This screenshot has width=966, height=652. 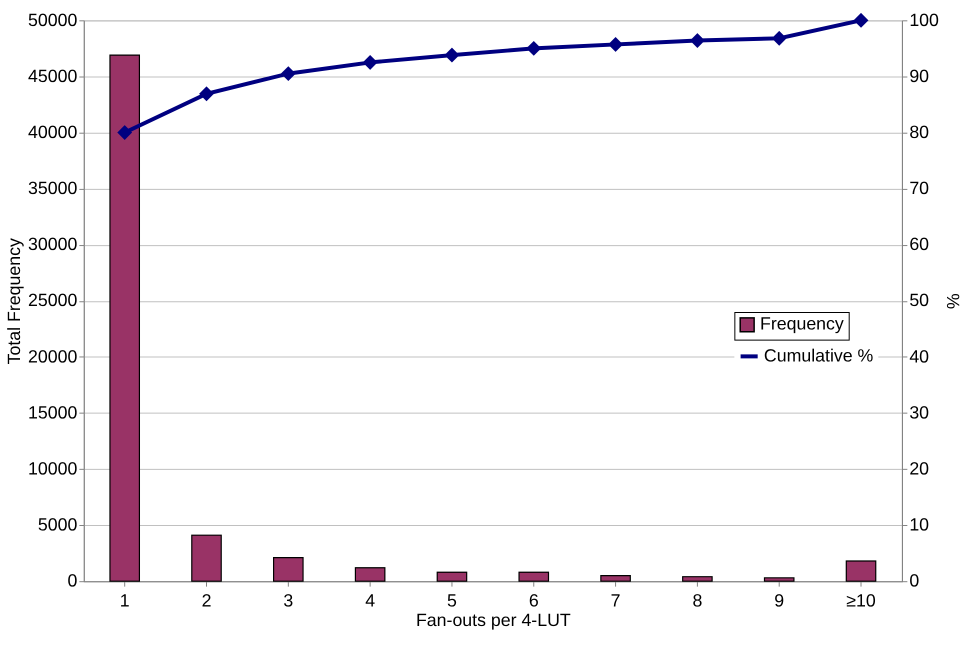 What do you see at coordinates (919, 188) in the screenshot?
I see `y2-tick-label: 70` at bounding box center [919, 188].